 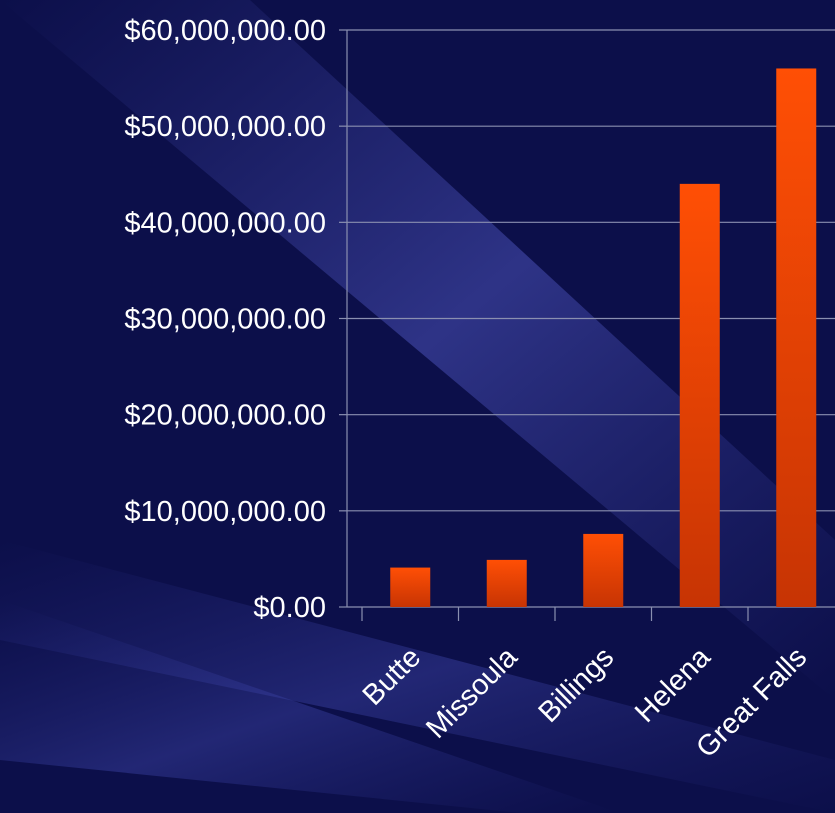 What do you see at coordinates (410, 587) in the screenshot?
I see `bar-butte` at bounding box center [410, 587].